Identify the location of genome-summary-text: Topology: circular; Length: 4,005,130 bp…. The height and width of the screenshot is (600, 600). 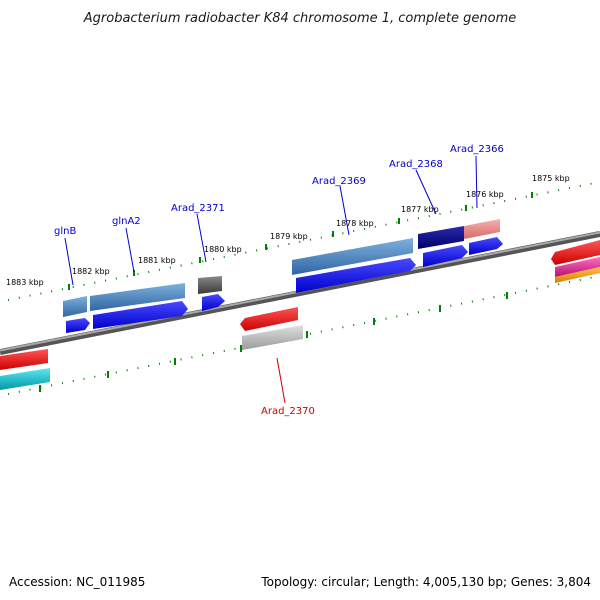
(425, 582).